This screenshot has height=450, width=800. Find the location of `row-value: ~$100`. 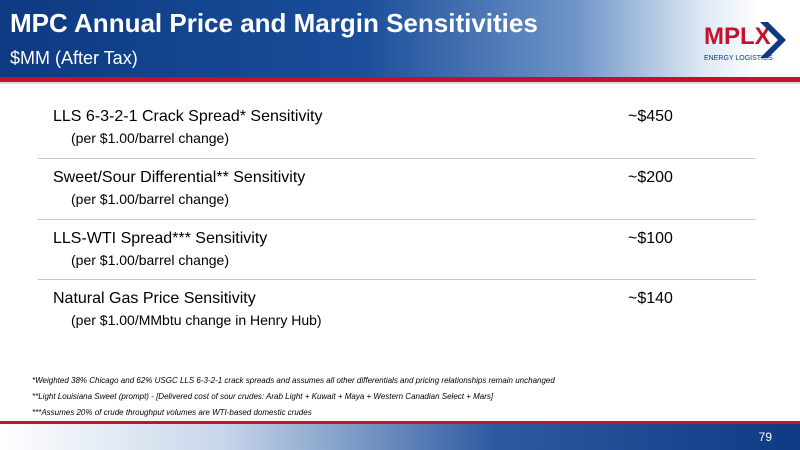

row-value: ~$100 is located at coordinates (650, 238).